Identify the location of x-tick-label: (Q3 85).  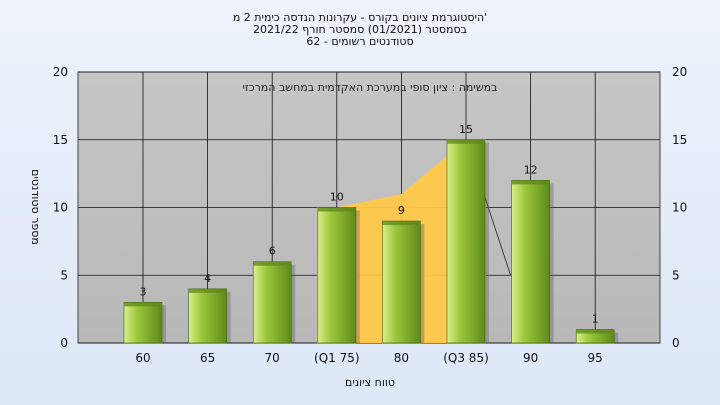
(466, 358).